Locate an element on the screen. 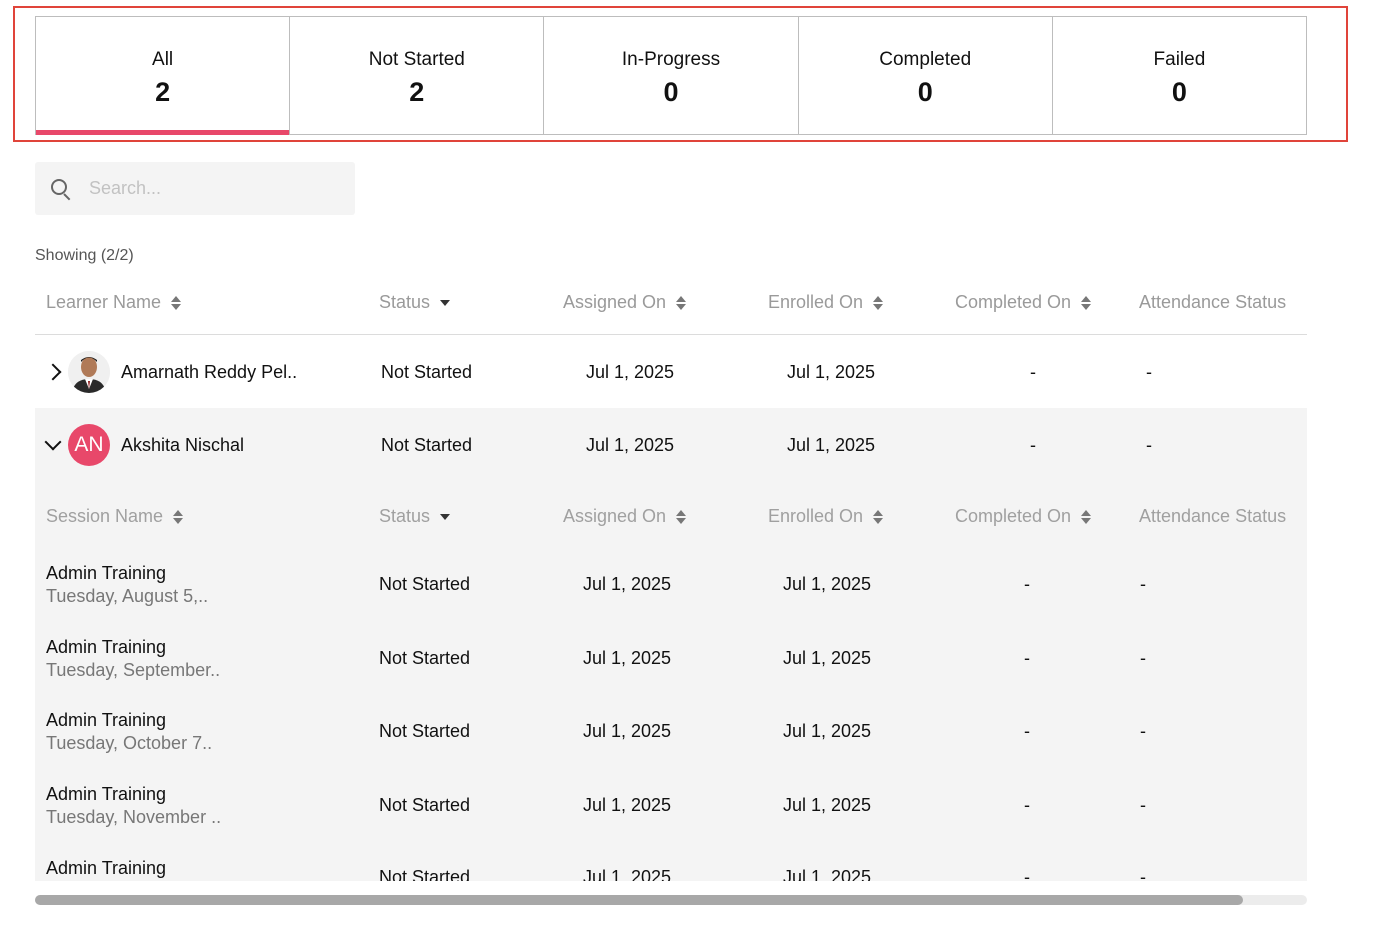 Image resolution: width=1396 pixels, height=932 pixels. tab-label: Completed is located at coordinates (925, 59).